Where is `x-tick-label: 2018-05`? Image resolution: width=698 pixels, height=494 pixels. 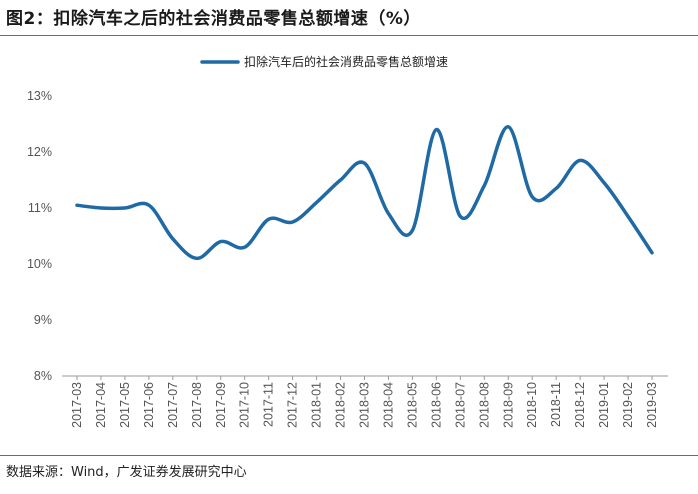
x-tick-label: 2018-05 is located at coordinates (412, 405).